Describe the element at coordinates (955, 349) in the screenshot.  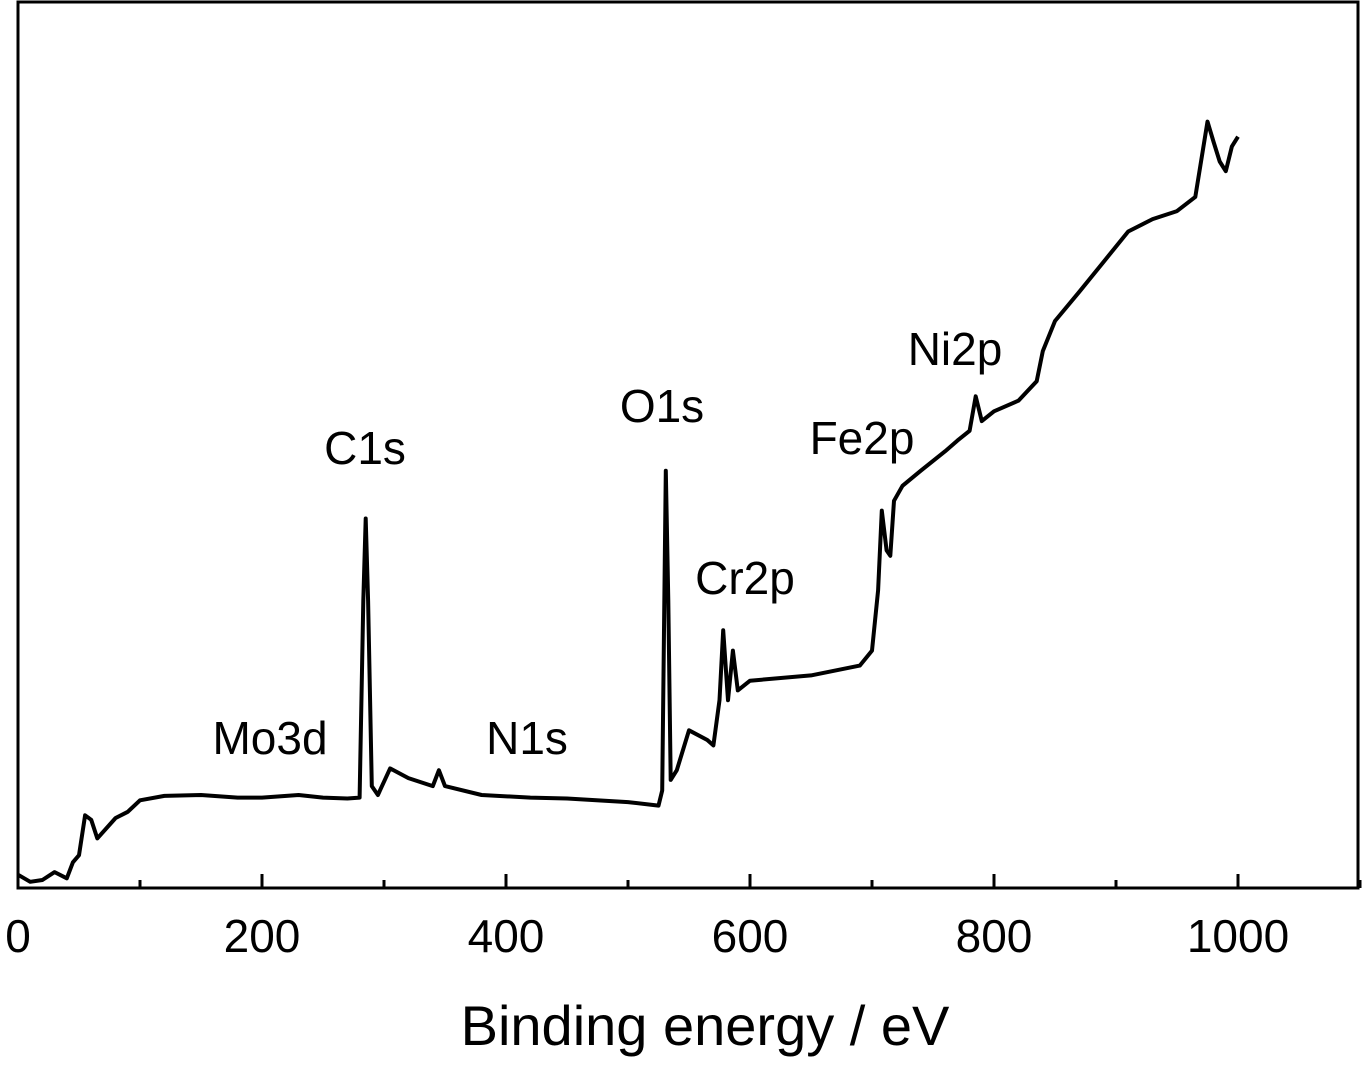
I see `peak-label: Ni2p` at that location.